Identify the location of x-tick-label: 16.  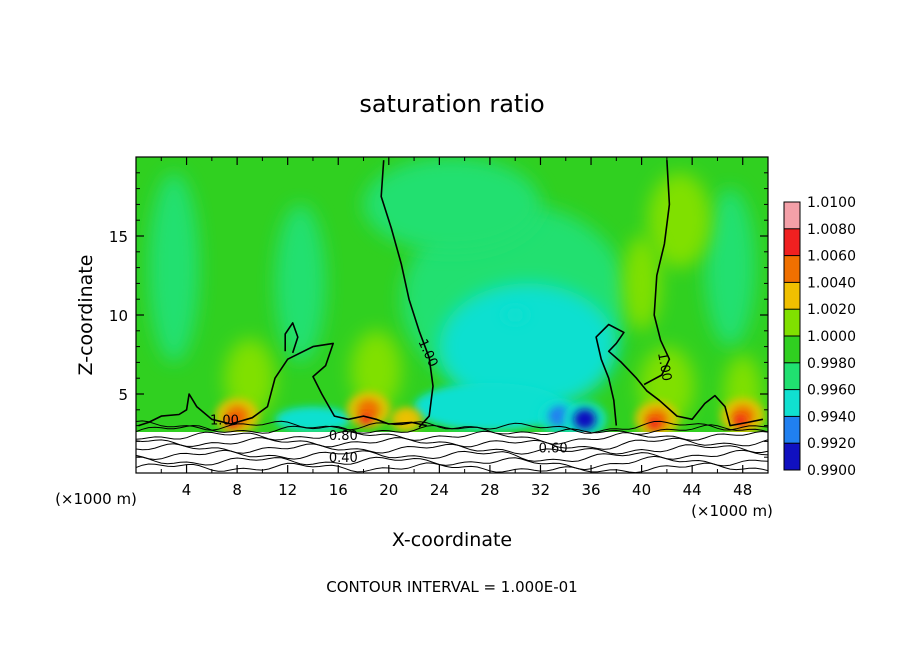
(338, 490).